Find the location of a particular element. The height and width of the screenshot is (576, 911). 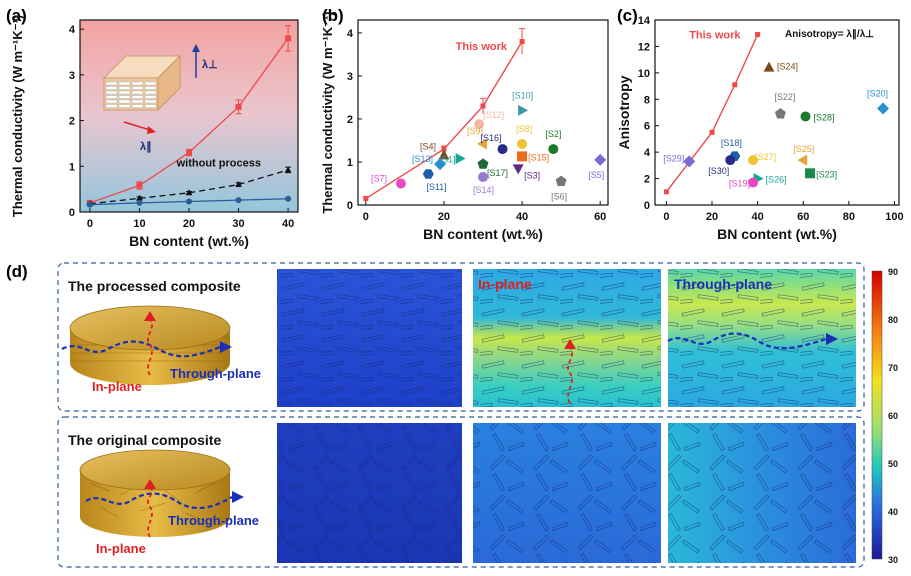

colorbar-tick-label: 30 is located at coordinates (893, 560).